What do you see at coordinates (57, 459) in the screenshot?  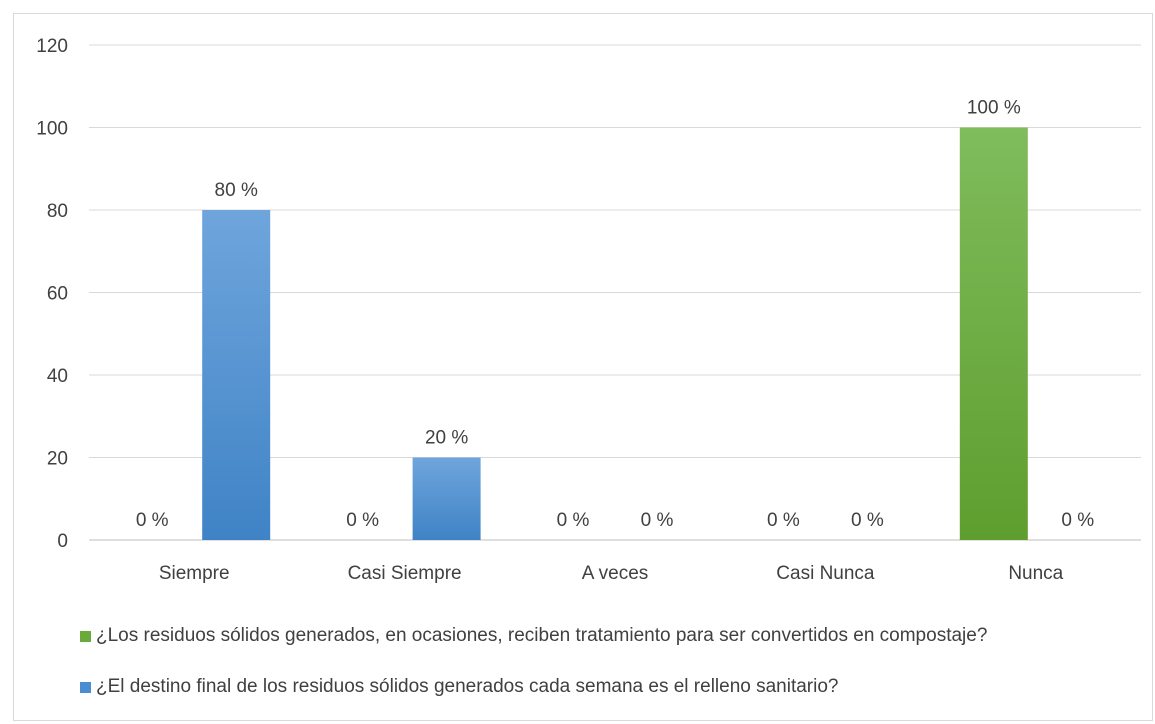 I see `y-tick-label: 20` at bounding box center [57, 459].